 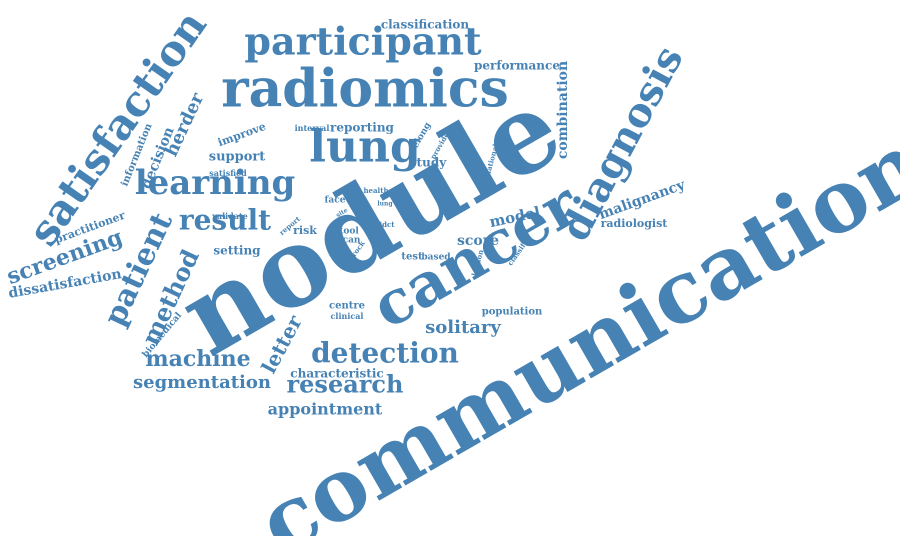 What do you see at coordinates (349, 241) in the screenshot?
I see `word-scan: scan` at bounding box center [349, 241].